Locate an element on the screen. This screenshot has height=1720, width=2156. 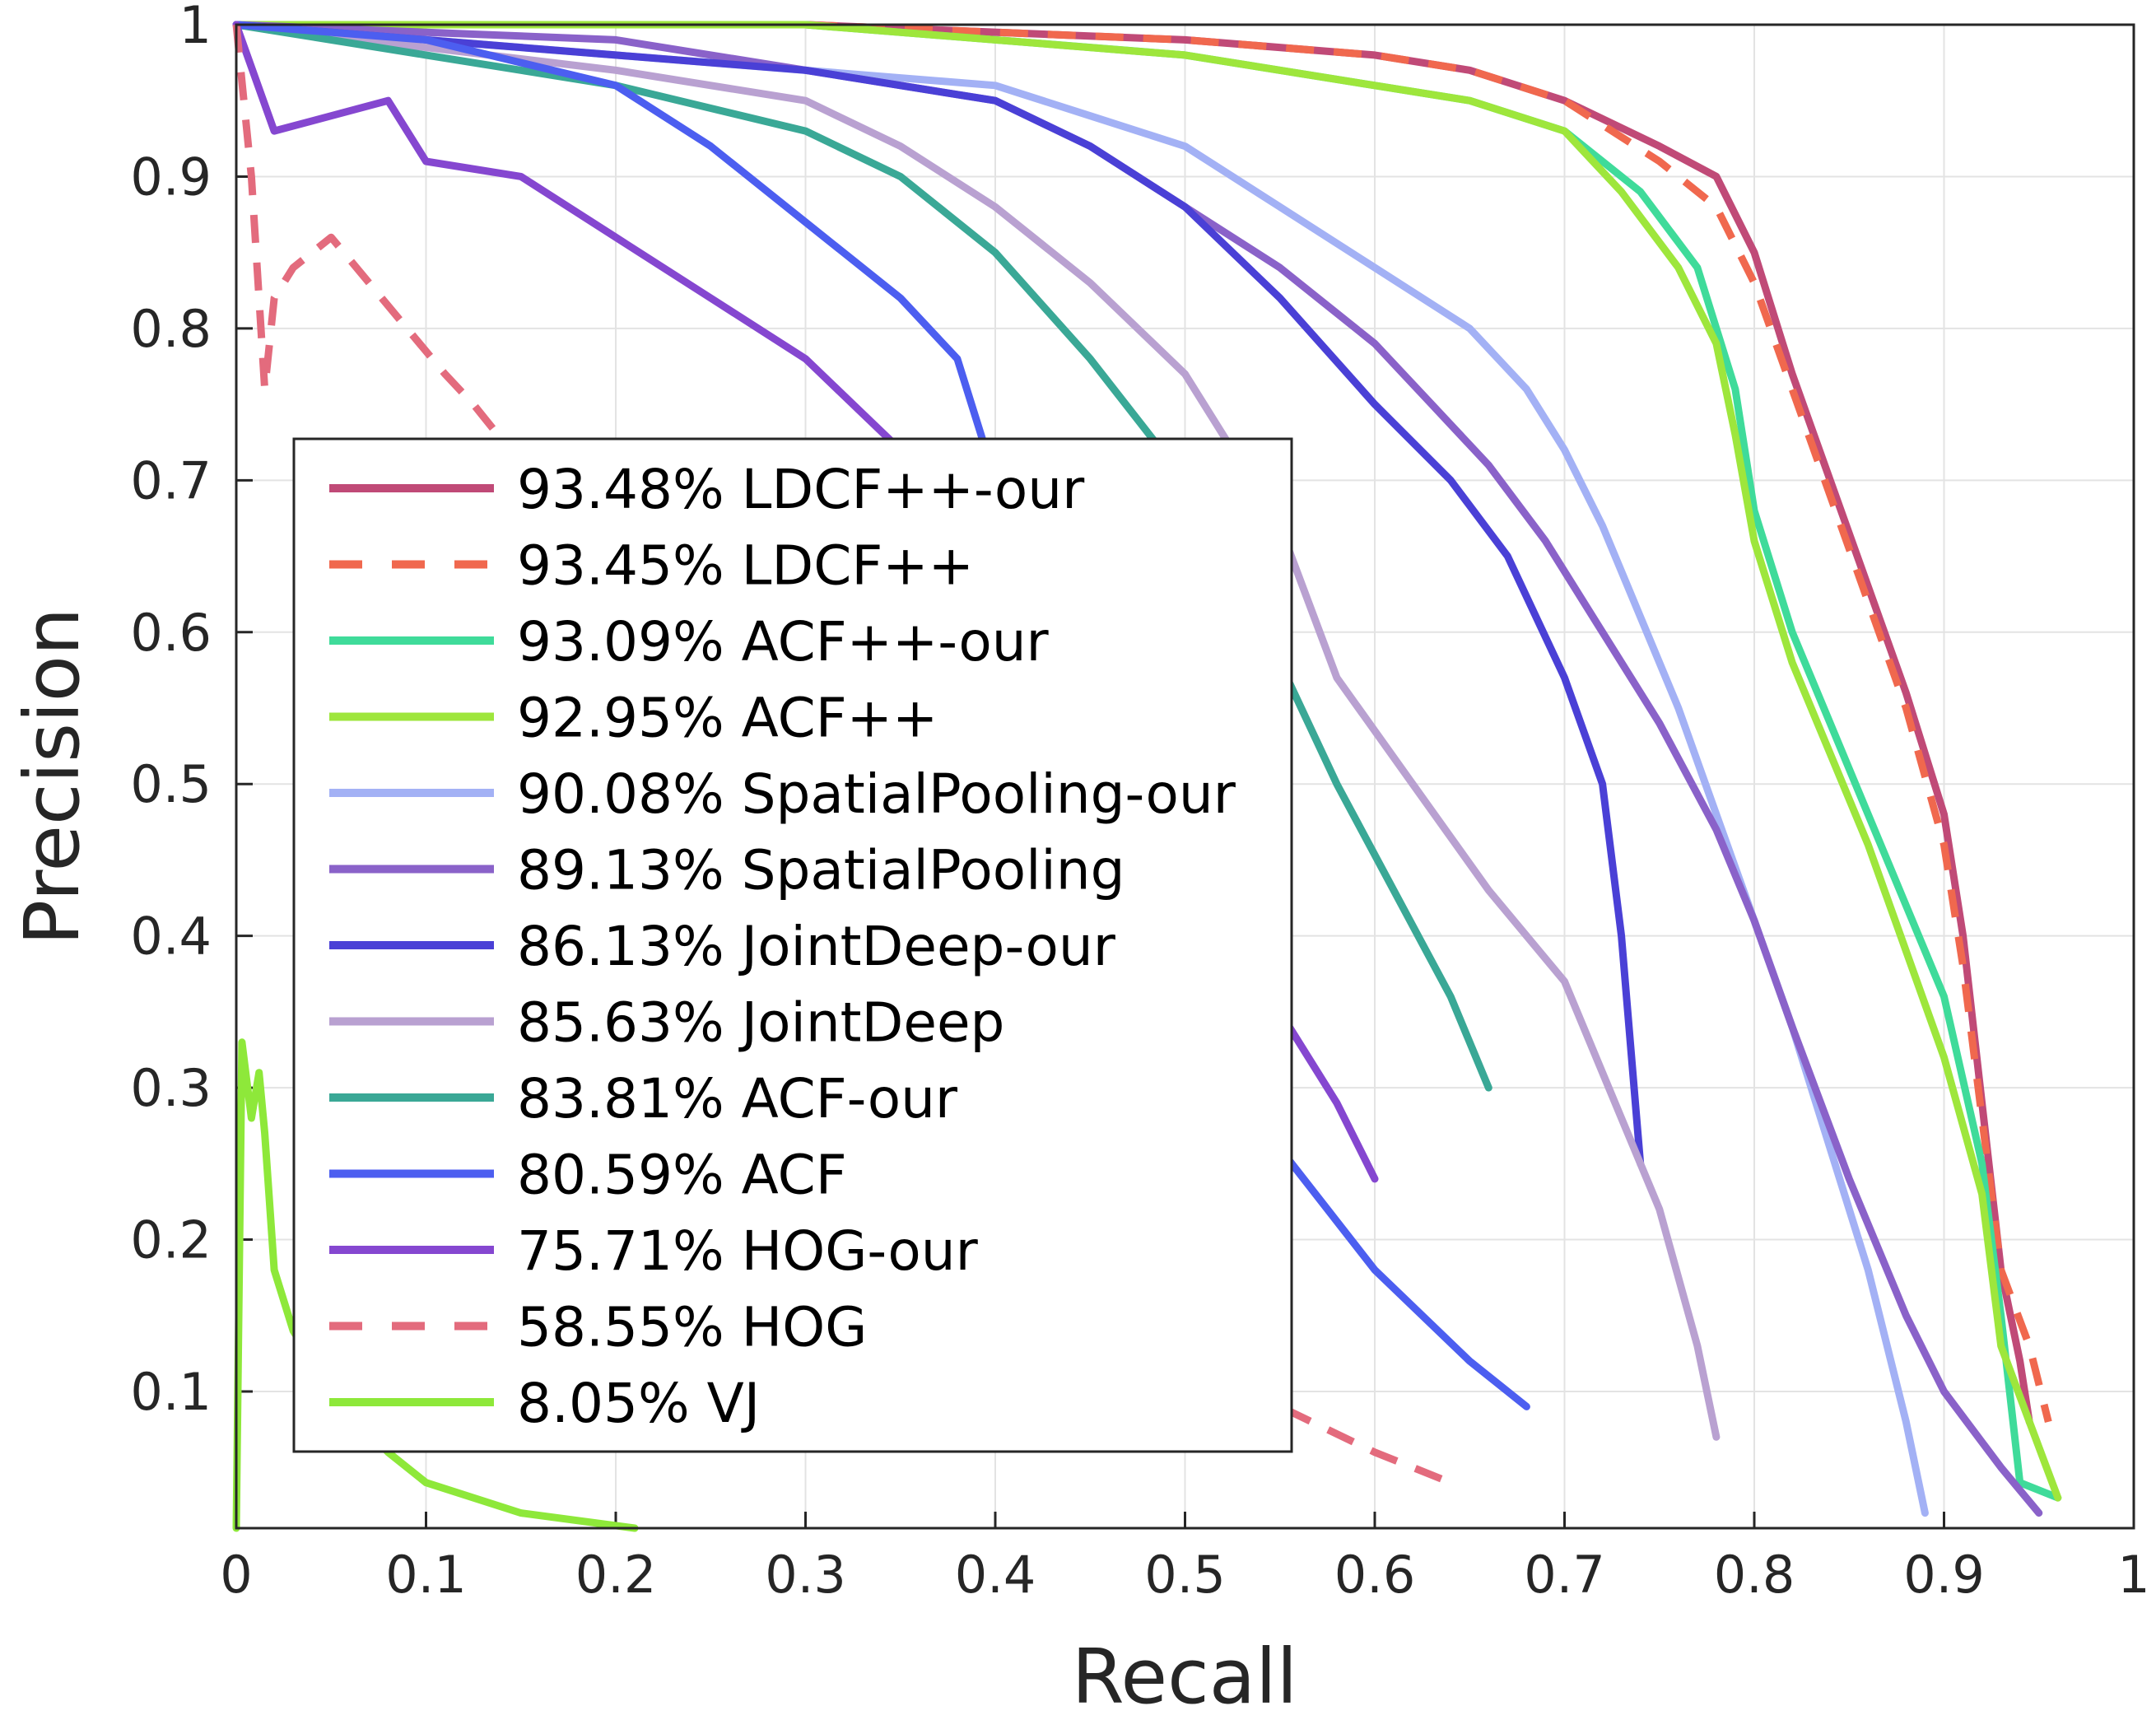
legend-label-7: 85.63% JointDeep is located at coordinates (760, 1023).